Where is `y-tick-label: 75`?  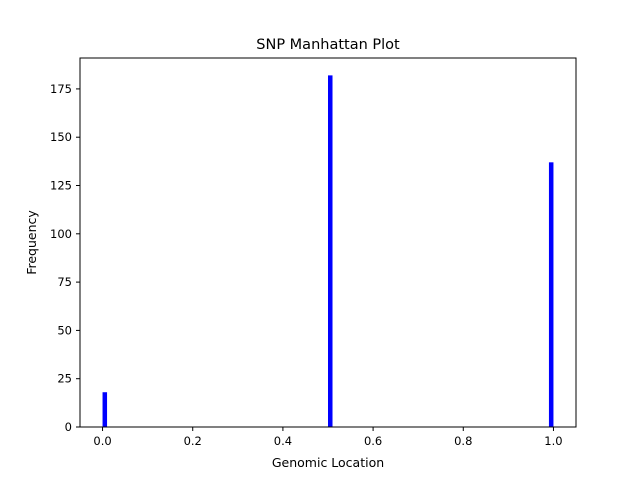 y-tick-label: 75 is located at coordinates (64, 282).